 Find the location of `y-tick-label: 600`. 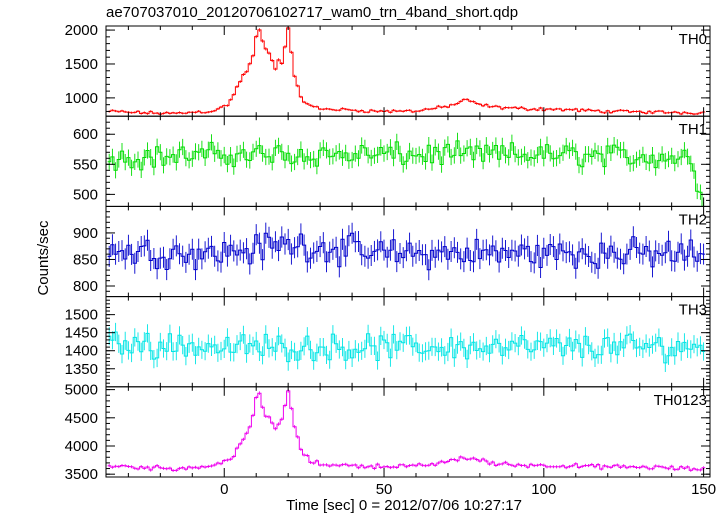

y-tick-label: 600 is located at coordinates (85, 134).